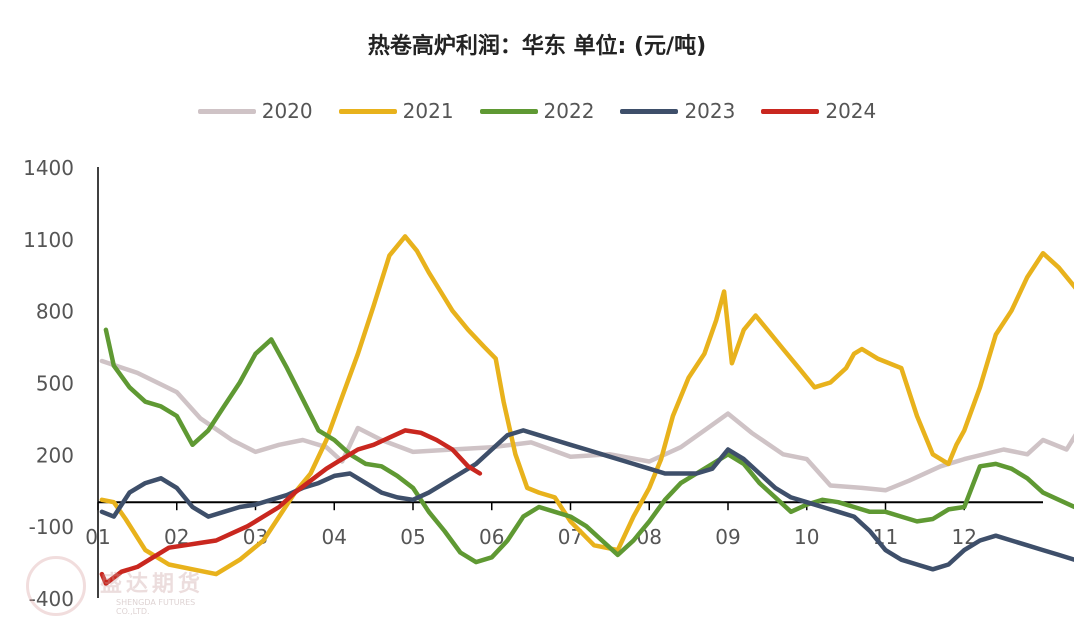 The height and width of the screenshot is (630, 1074). I want to click on watermark-company-subtitle: SHENGDA FUTURES CO.,LTD., so click(156, 607).